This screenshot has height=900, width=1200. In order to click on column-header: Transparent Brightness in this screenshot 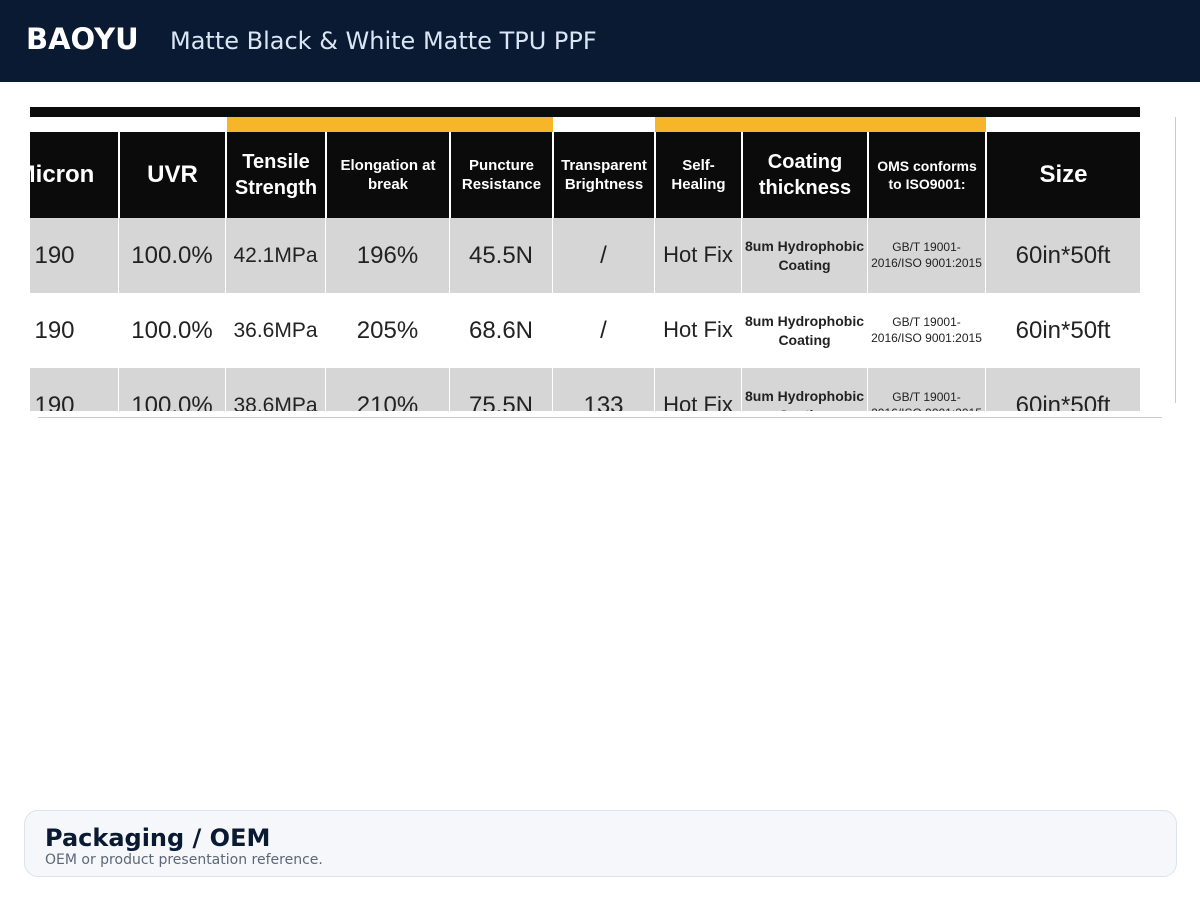, I will do `click(604, 175)`.